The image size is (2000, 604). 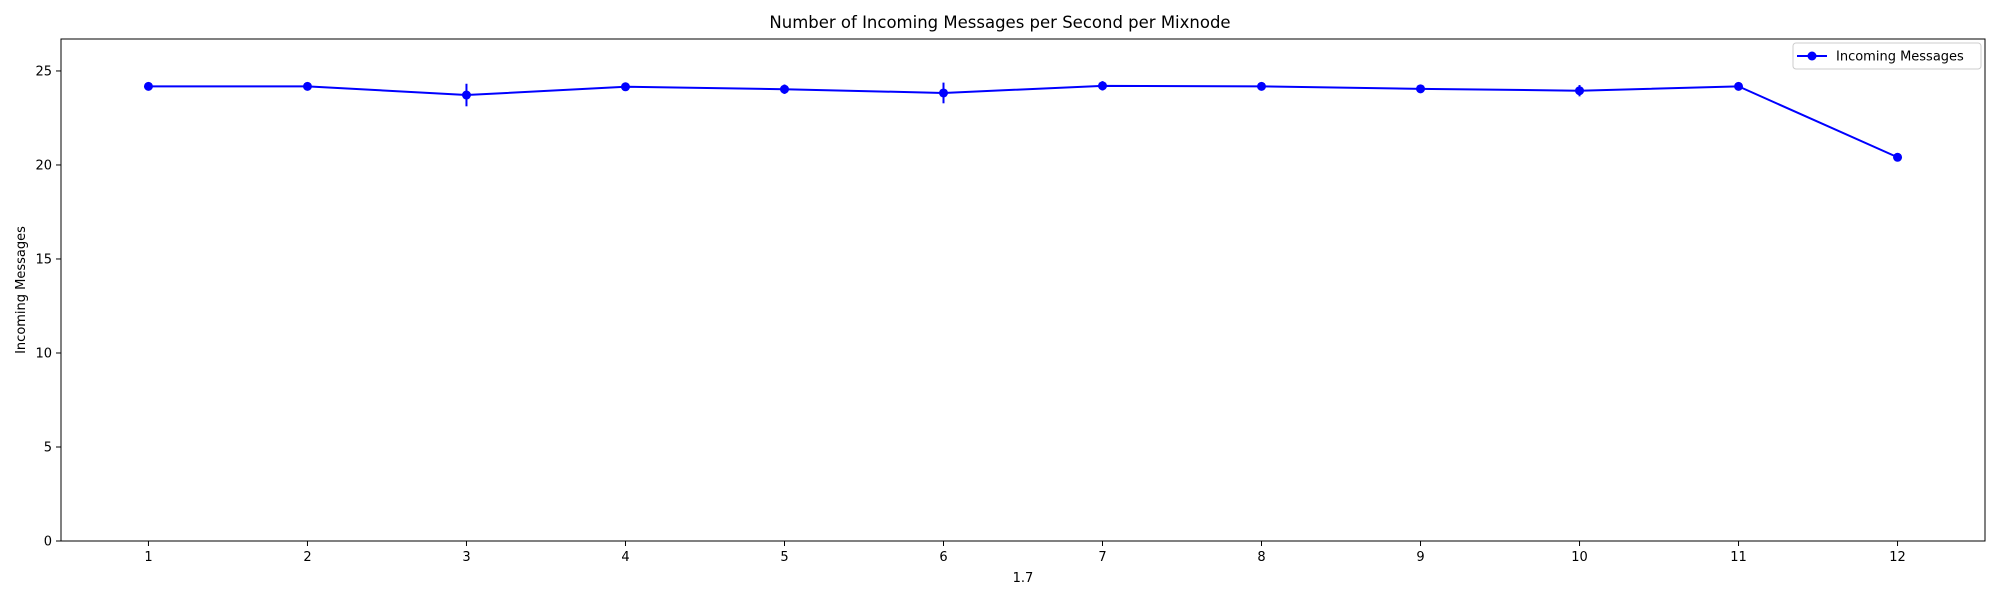 What do you see at coordinates (43, 71) in the screenshot?
I see `y-tick-label: 25` at bounding box center [43, 71].